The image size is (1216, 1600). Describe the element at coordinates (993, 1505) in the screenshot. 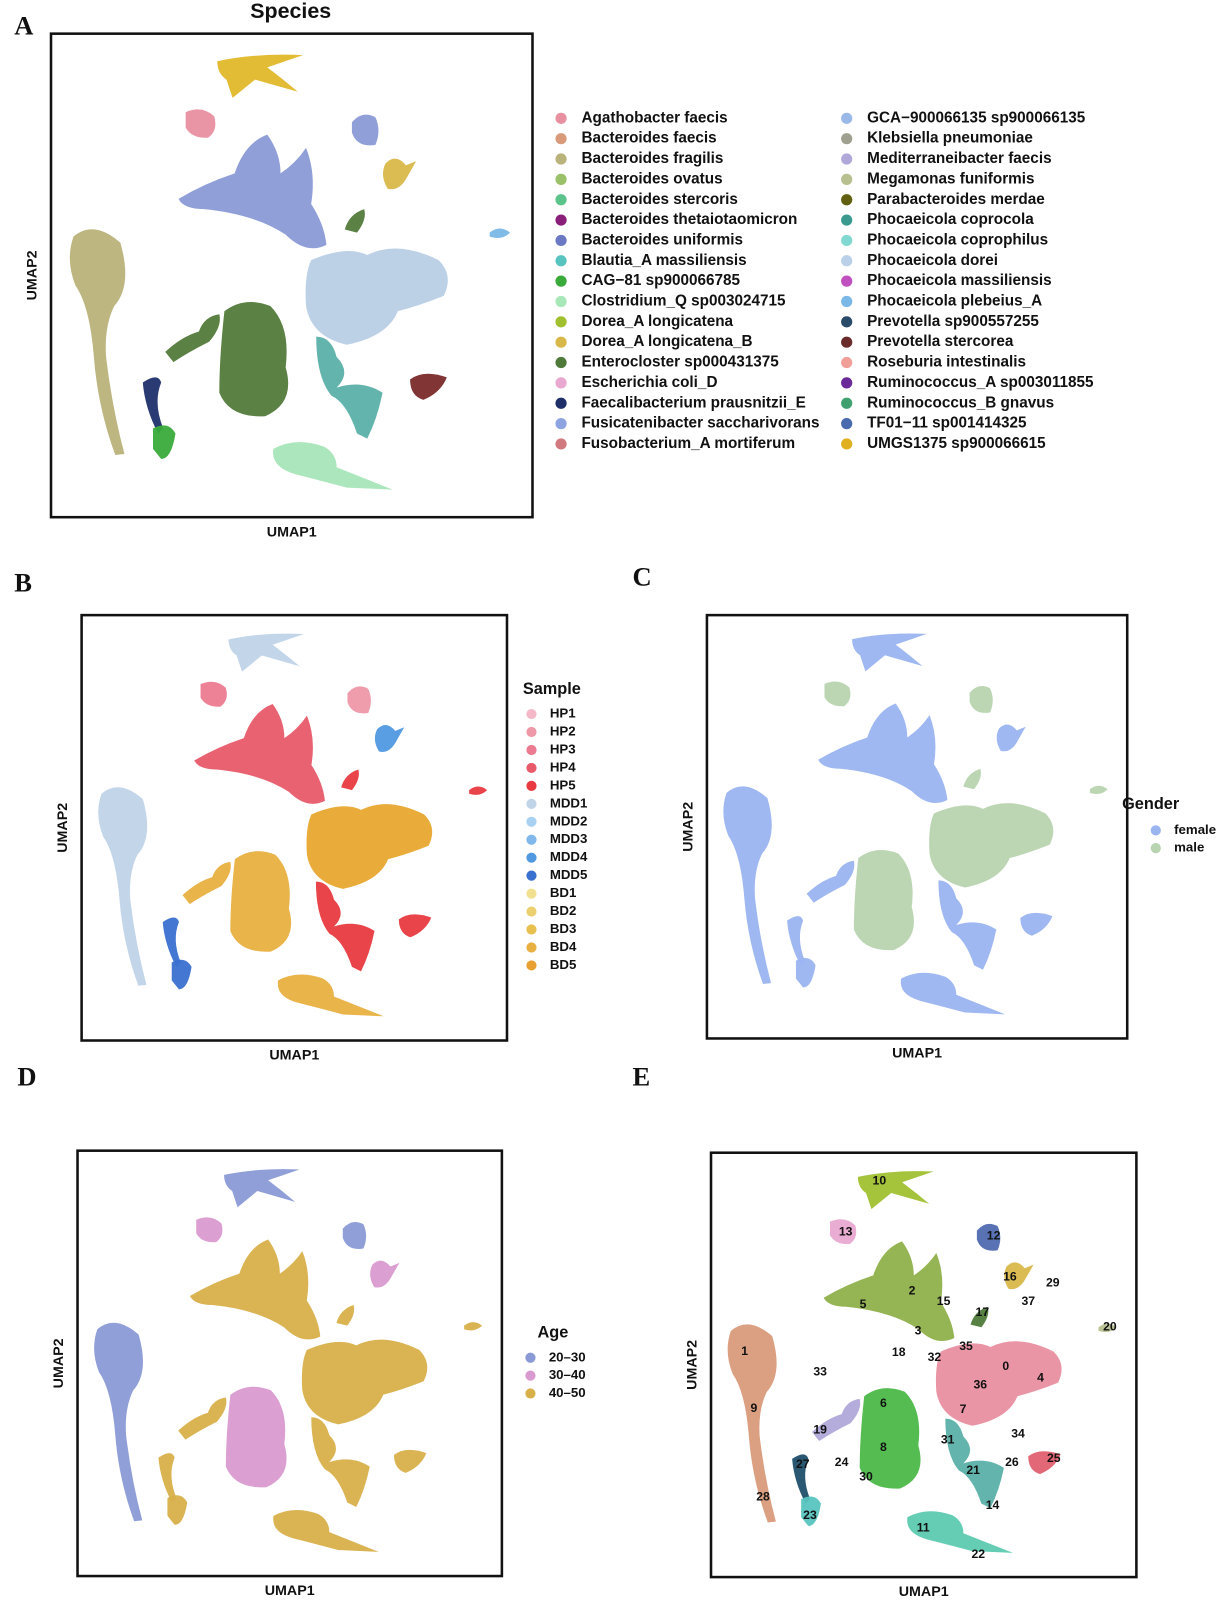

I see `cluster-label: 14` at that location.